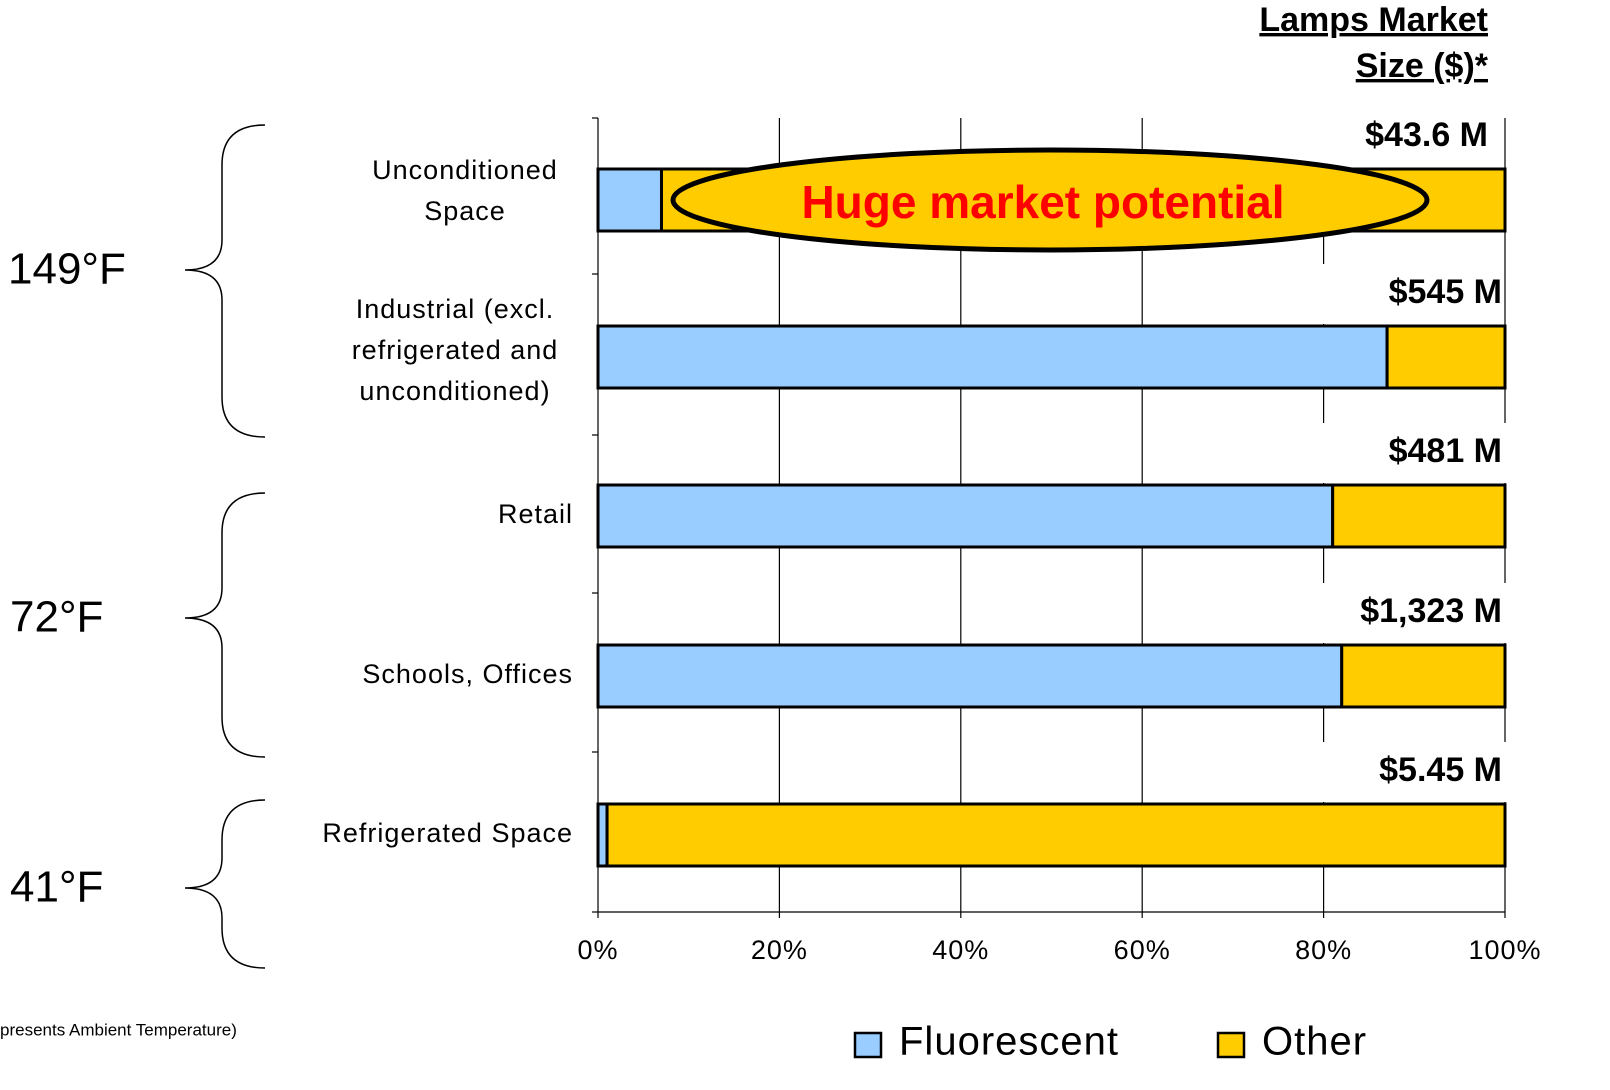  Describe the element at coordinates (454, 391) in the screenshot. I see `category-label: unconditioned)` at that location.